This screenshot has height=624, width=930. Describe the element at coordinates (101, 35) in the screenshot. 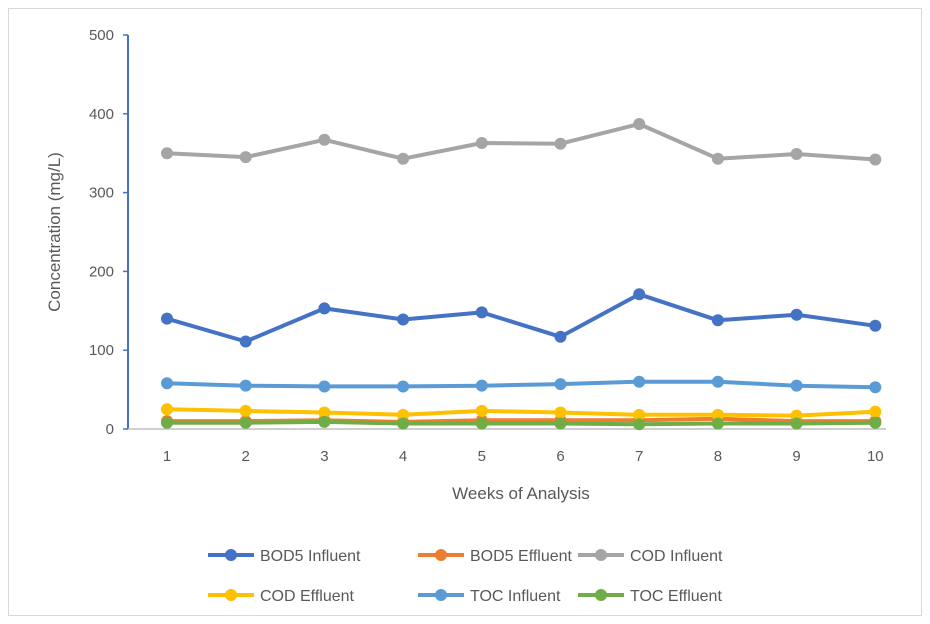

I see `y-tick-label: 500` at that location.